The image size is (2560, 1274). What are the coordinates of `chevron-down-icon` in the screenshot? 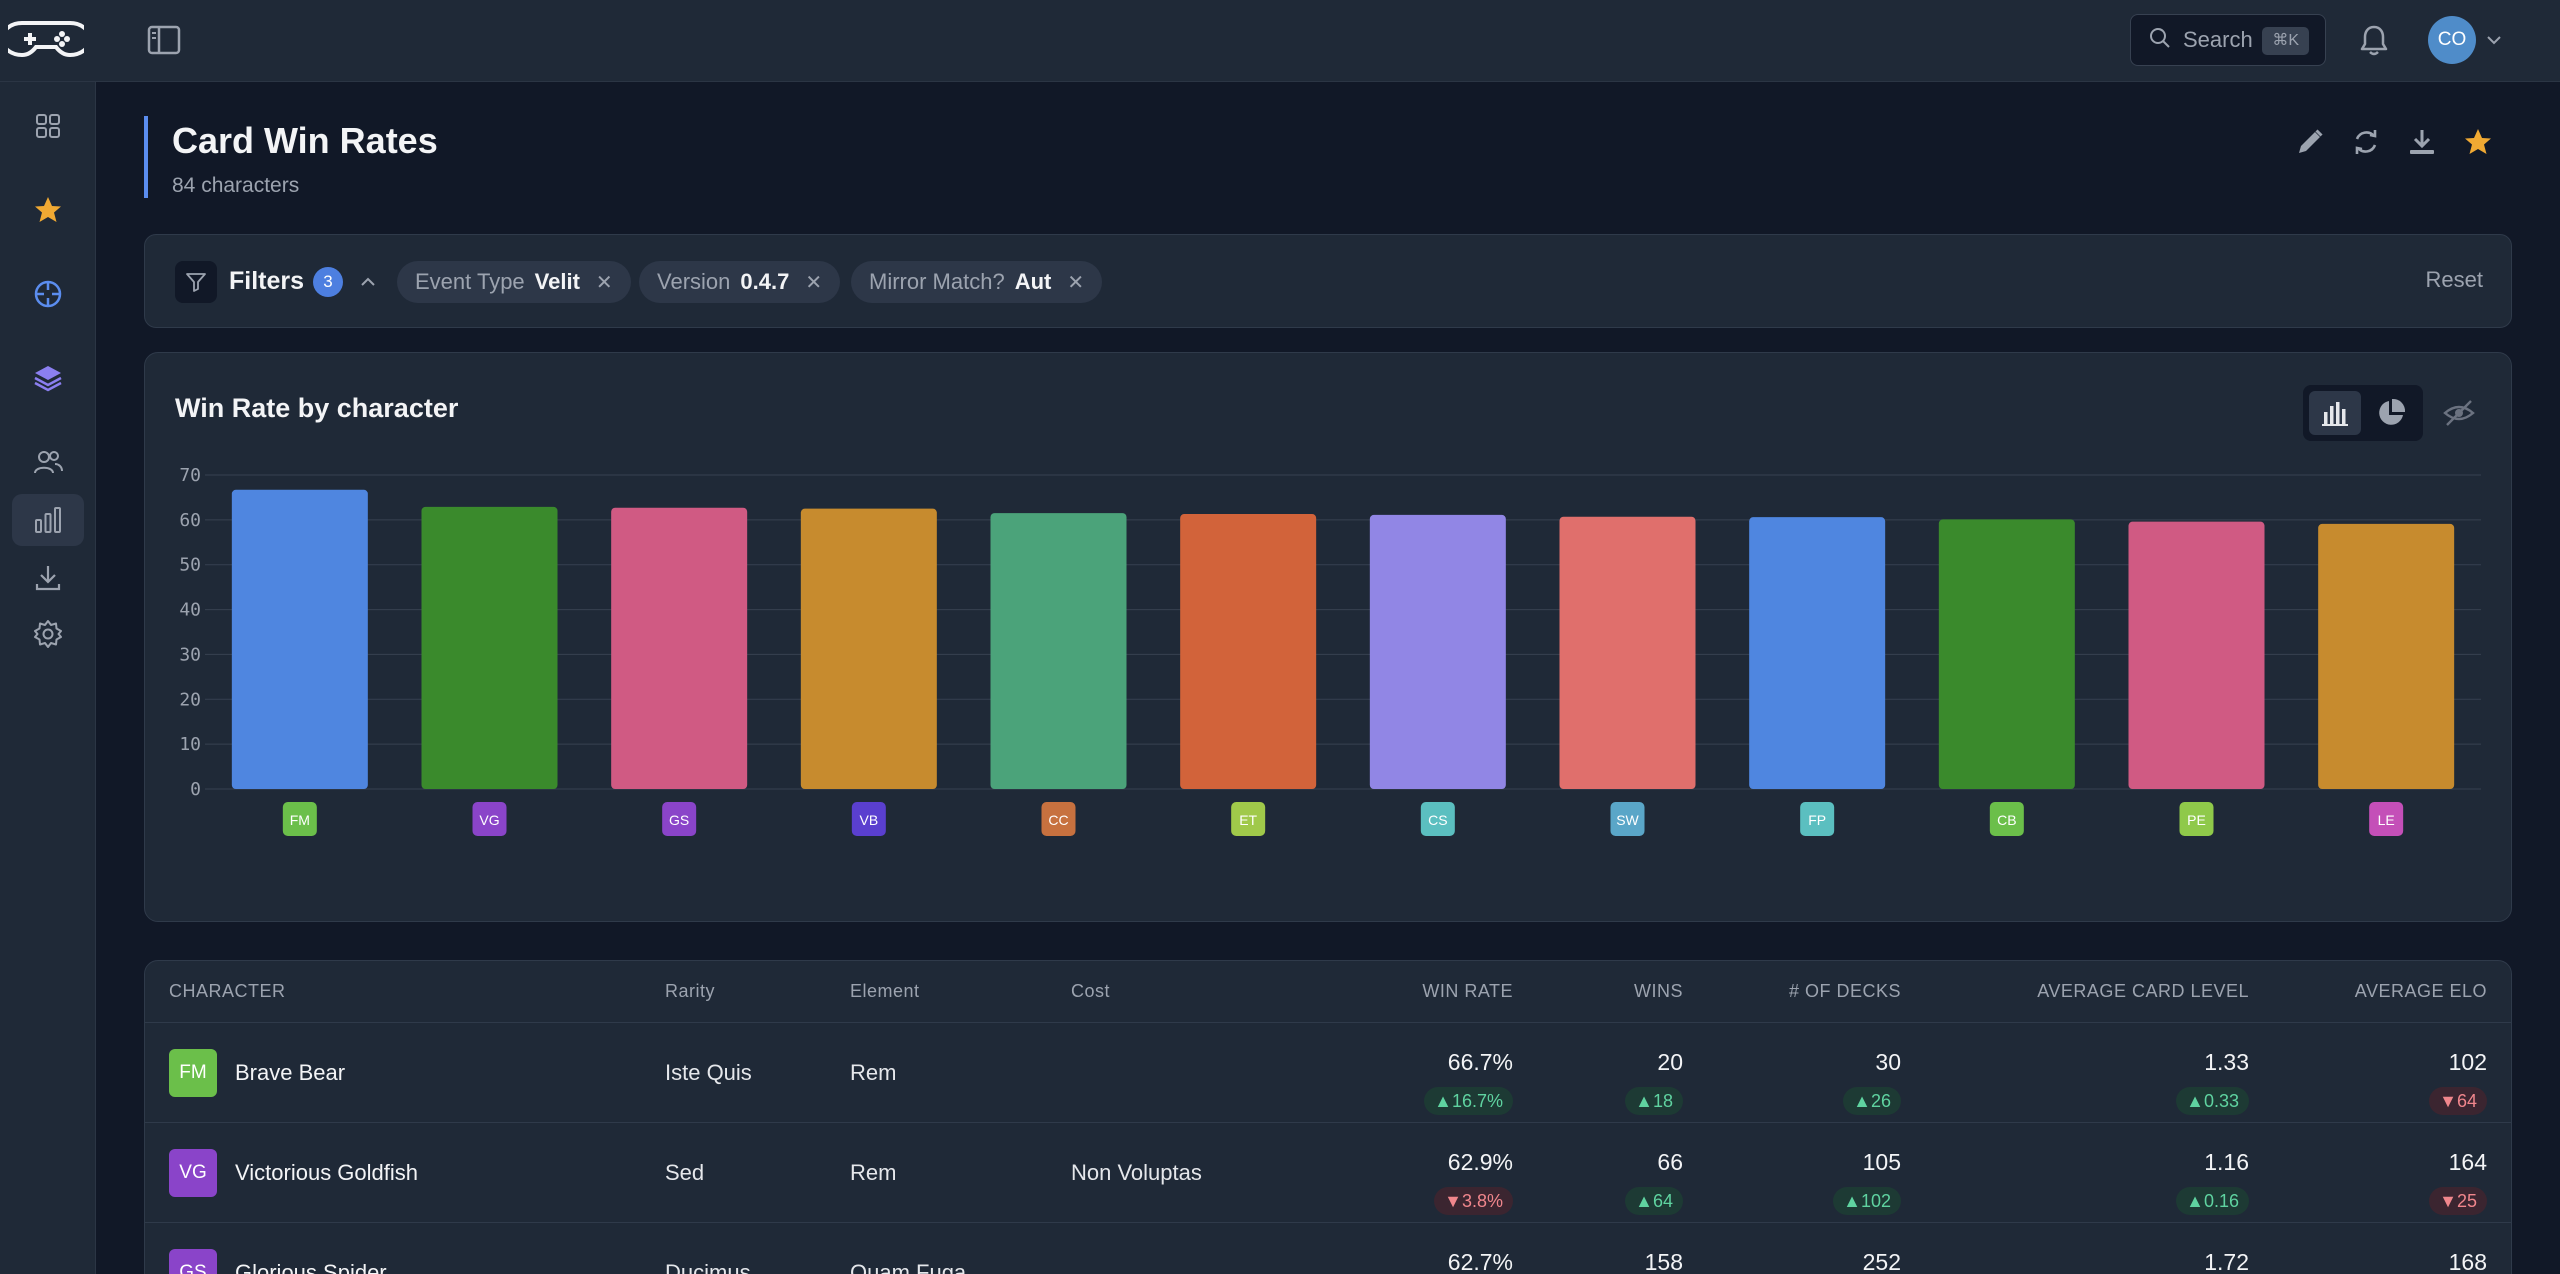 It's located at (2494, 40).